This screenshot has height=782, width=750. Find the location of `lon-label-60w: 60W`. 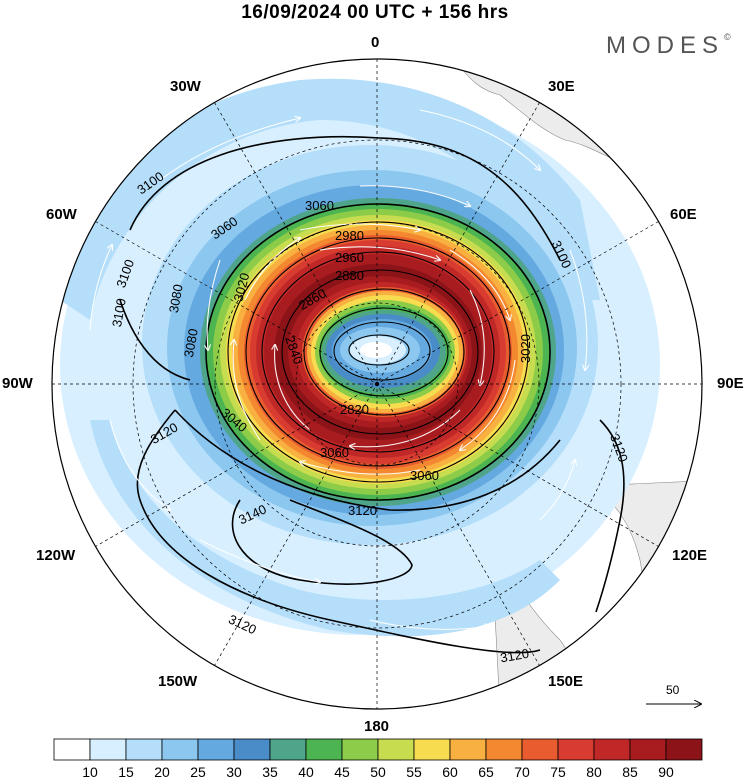

lon-label-60w: 60W is located at coordinates (61, 214).